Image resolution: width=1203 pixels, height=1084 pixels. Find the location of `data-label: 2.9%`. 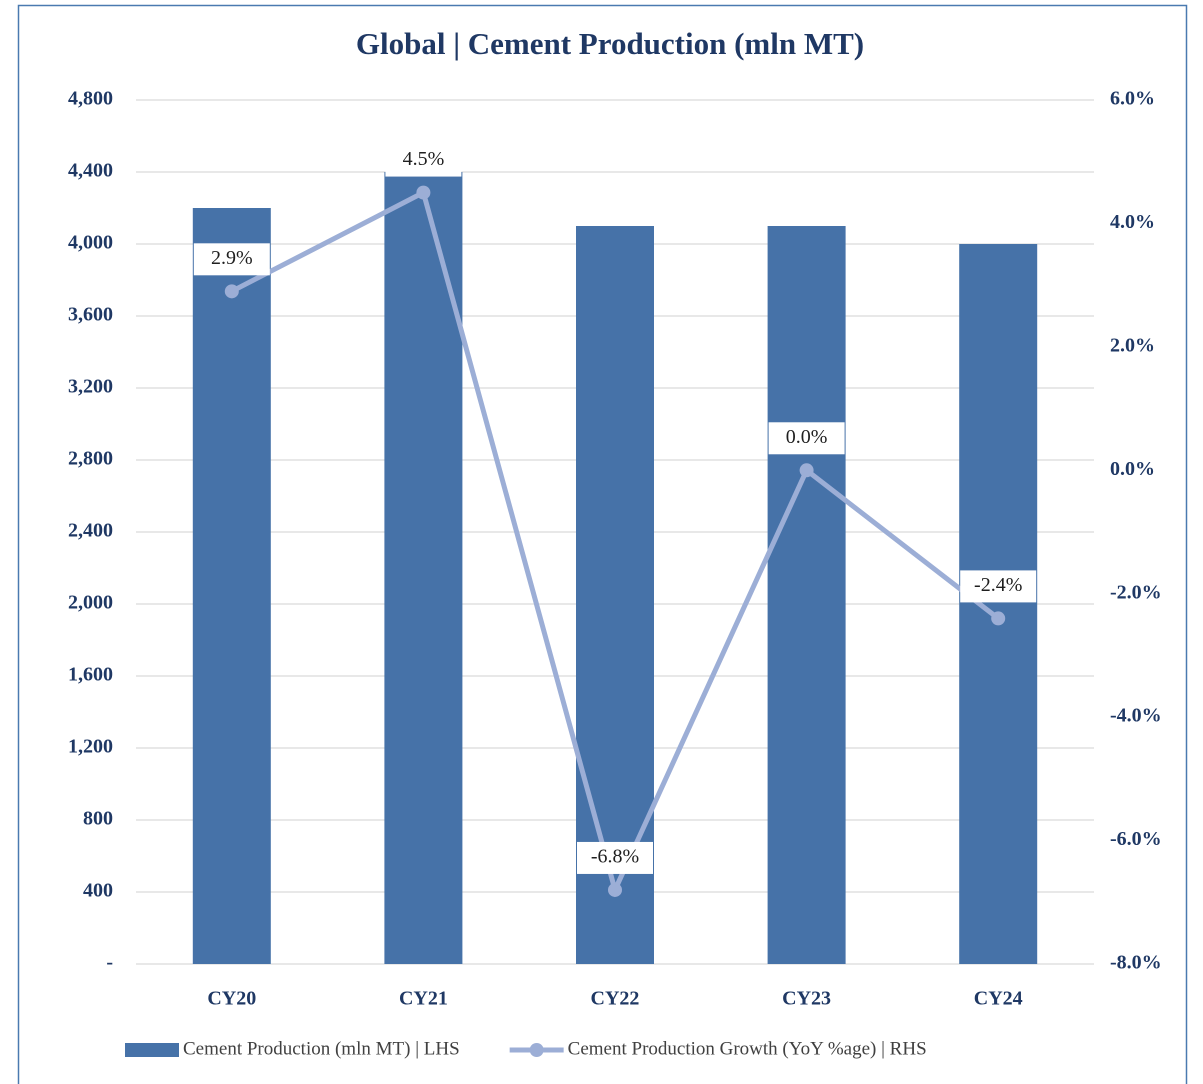

data-label: 2.9% is located at coordinates (232, 258).